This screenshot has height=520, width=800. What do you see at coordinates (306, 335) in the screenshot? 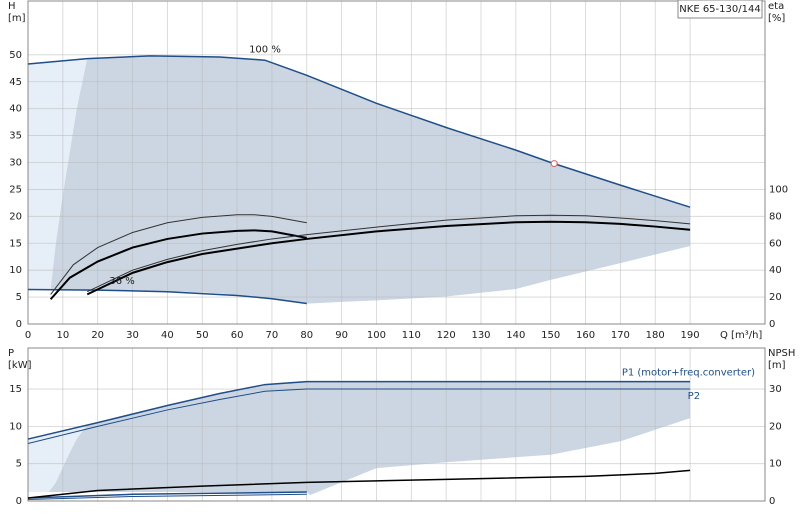
I see `x-tick-label: 80` at bounding box center [306, 335].